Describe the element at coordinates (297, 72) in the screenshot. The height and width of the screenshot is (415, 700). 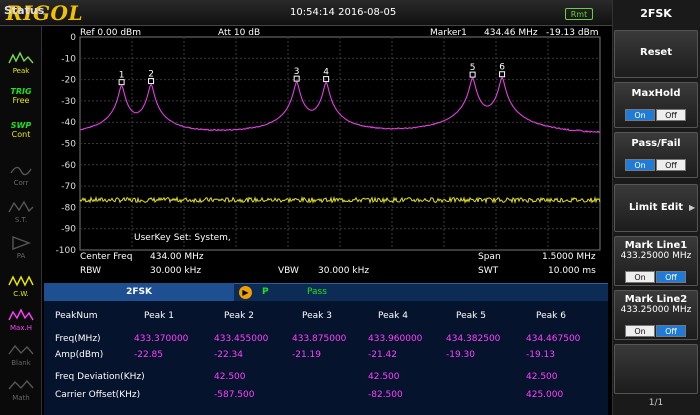
I see `peak-marker-label: 3` at that location.